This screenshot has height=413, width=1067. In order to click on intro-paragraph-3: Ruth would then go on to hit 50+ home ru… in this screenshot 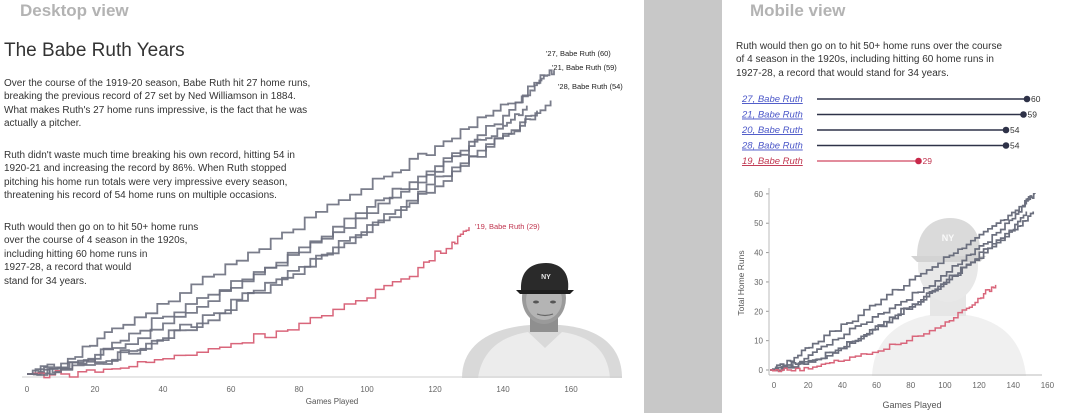, I will do `click(101, 254)`.